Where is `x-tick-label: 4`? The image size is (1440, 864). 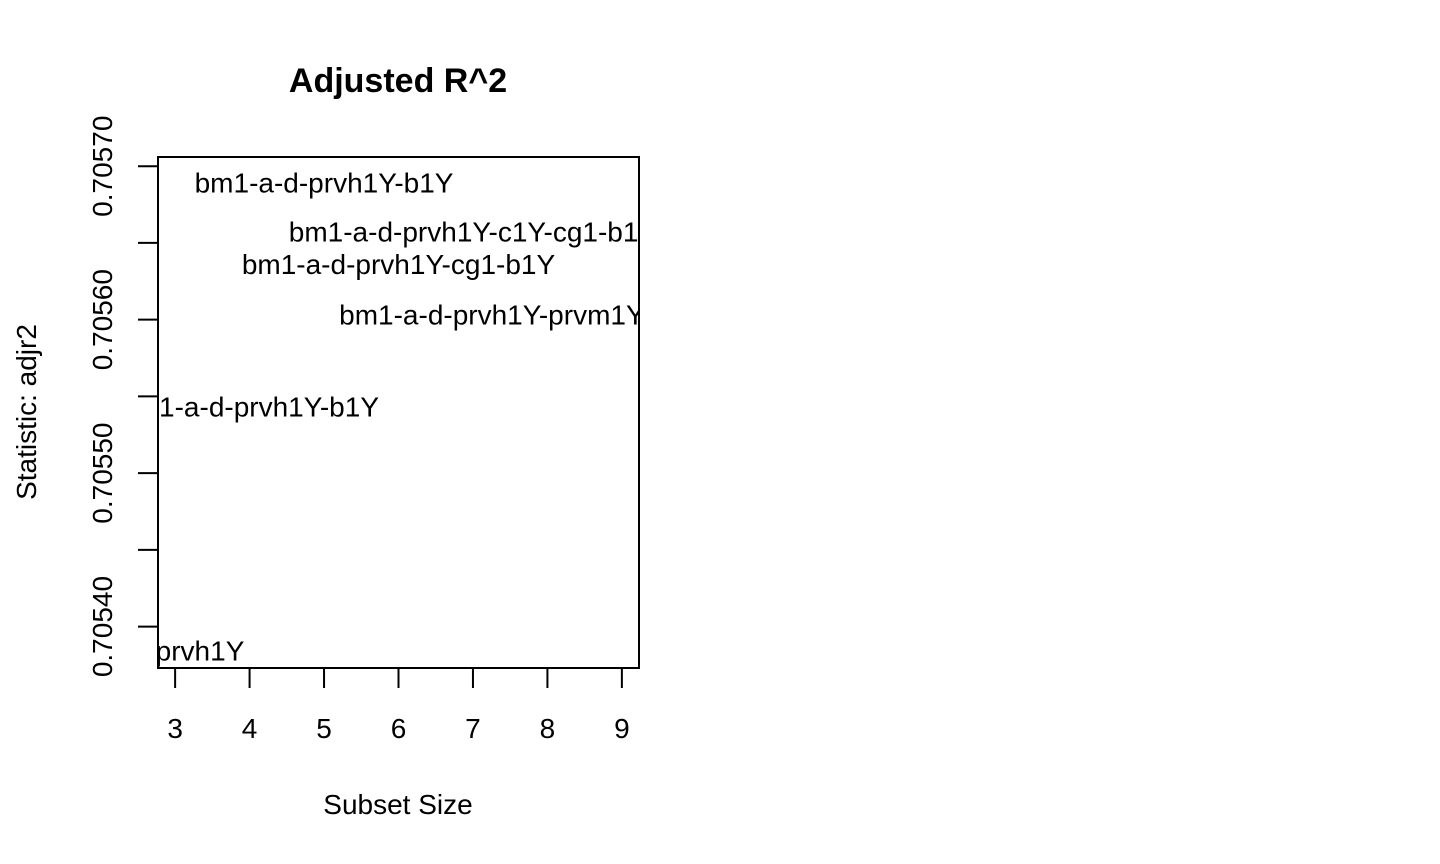
x-tick-label: 4 is located at coordinates (250, 728).